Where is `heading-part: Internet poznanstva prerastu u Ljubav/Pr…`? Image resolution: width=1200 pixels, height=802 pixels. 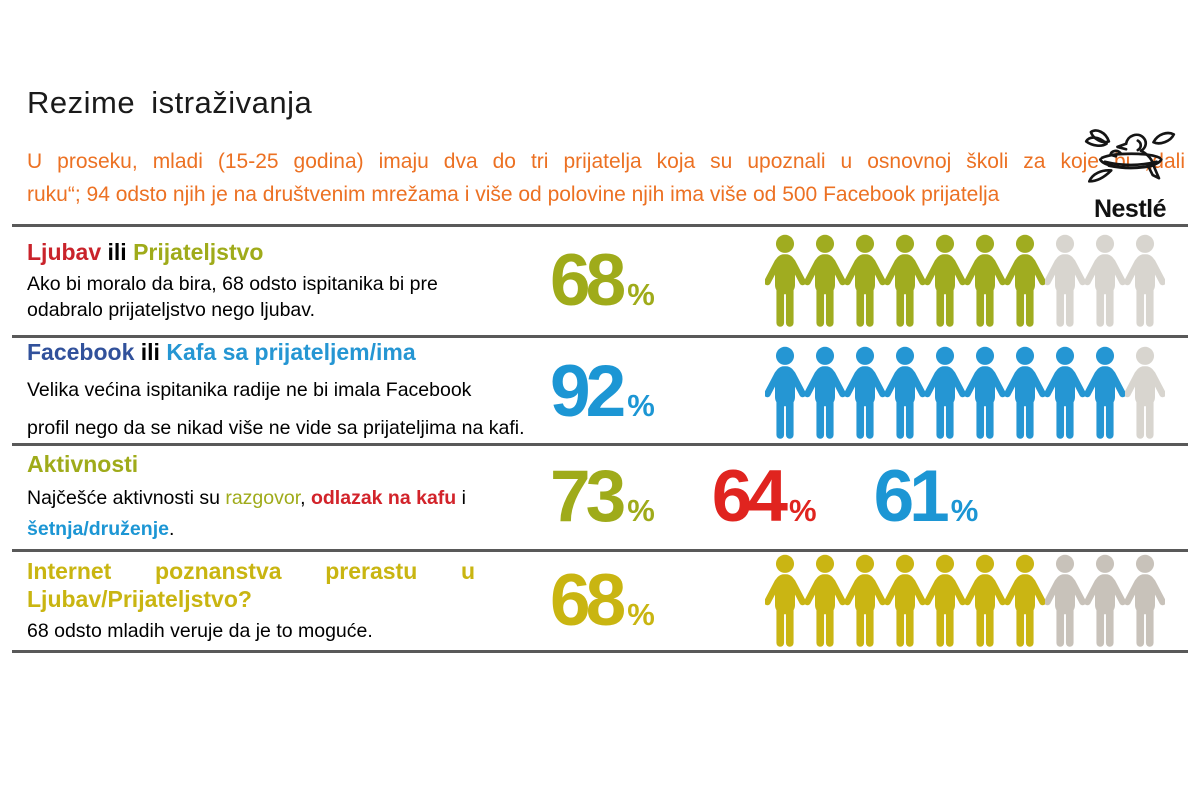
heading-part: Internet poznanstva prerastu u Ljubav/Pr… is located at coordinates (251, 584).